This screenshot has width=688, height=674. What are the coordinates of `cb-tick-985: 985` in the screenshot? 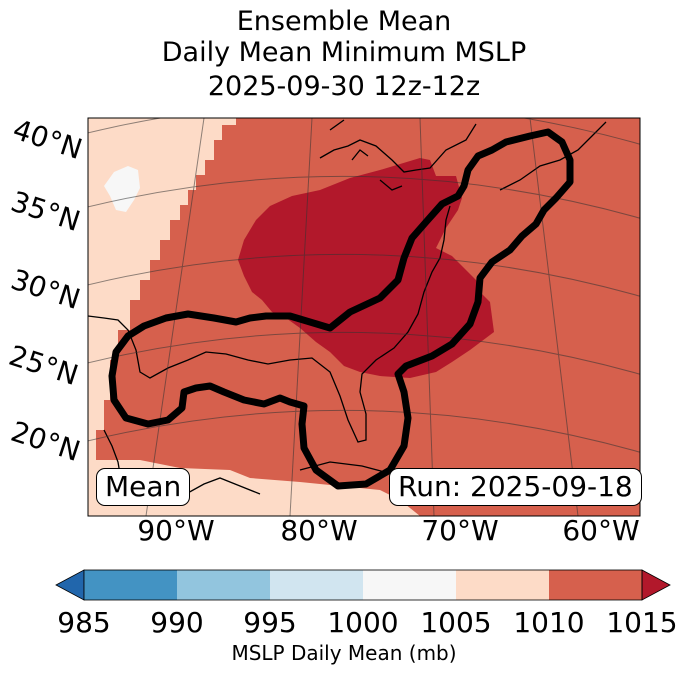 It's located at (84, 622).